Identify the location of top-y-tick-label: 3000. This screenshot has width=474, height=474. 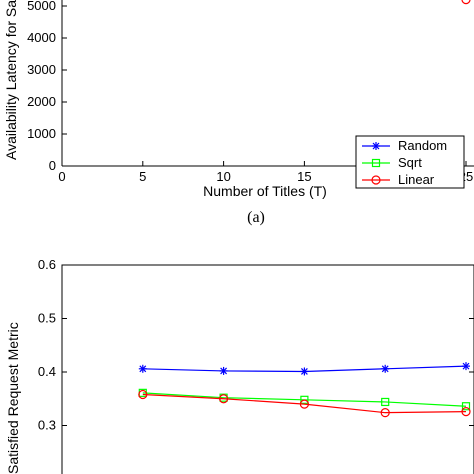
(41, 69).